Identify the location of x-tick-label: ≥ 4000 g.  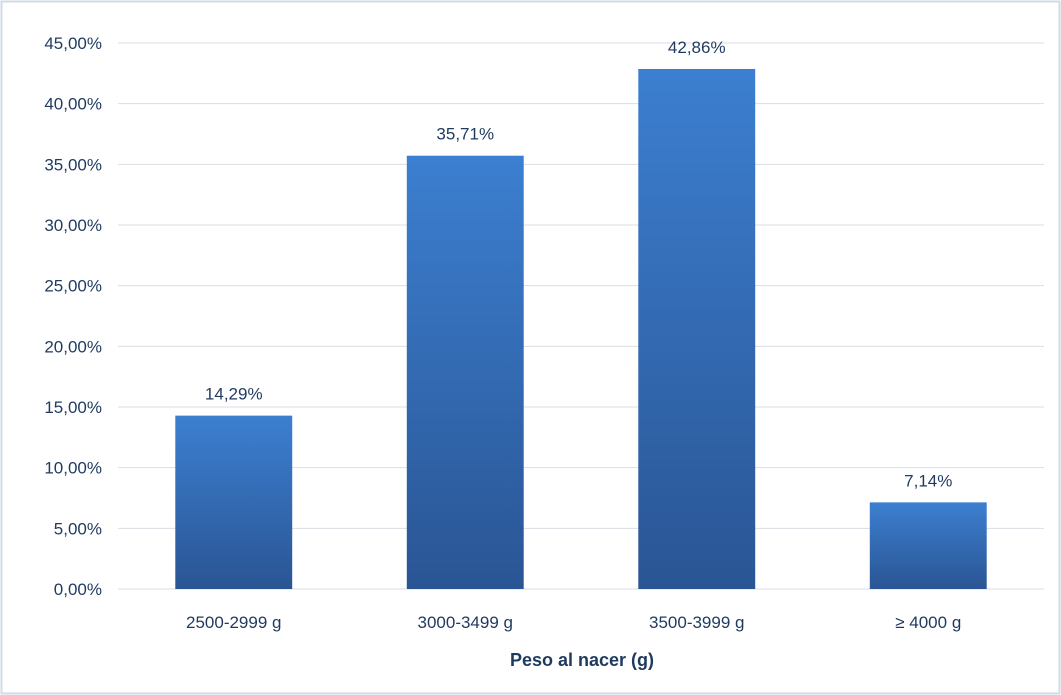
(928, 622).